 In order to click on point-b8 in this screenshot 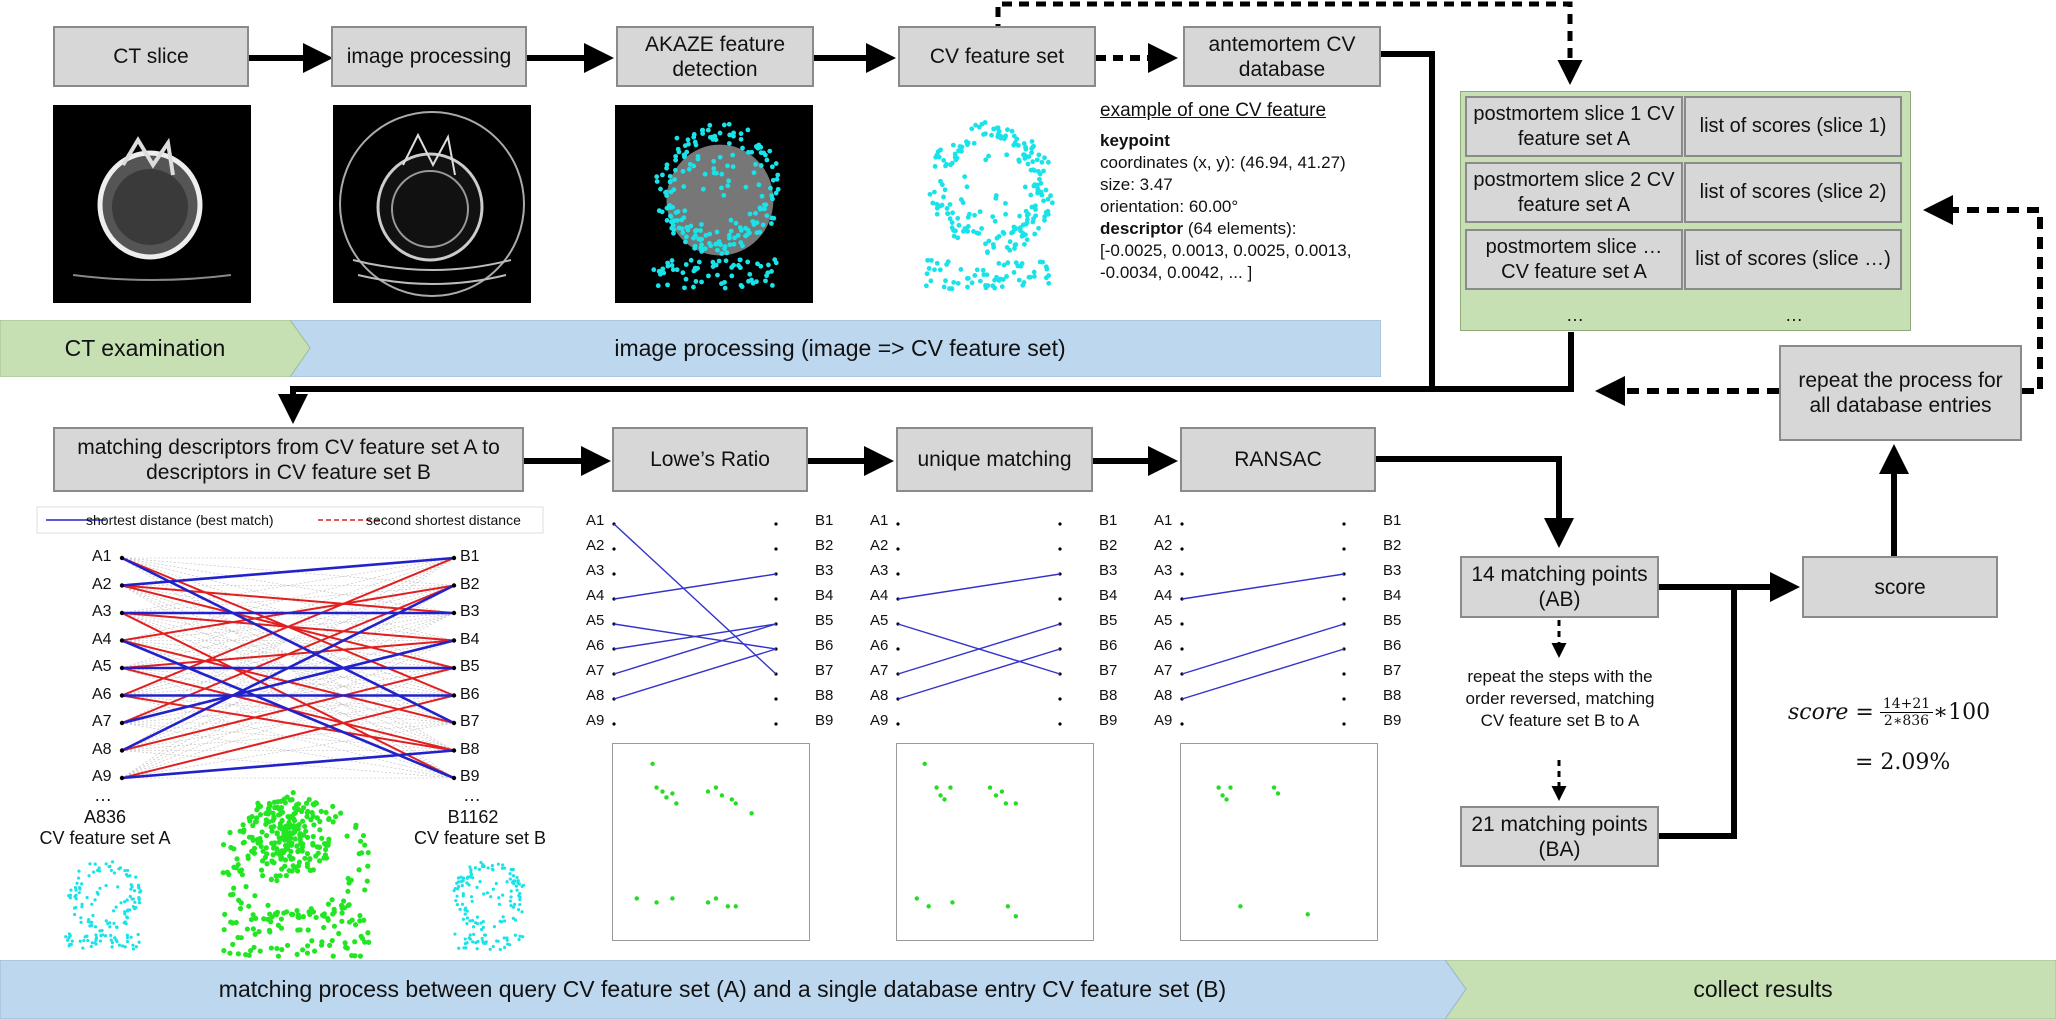, I will do `click(776, 699)`.